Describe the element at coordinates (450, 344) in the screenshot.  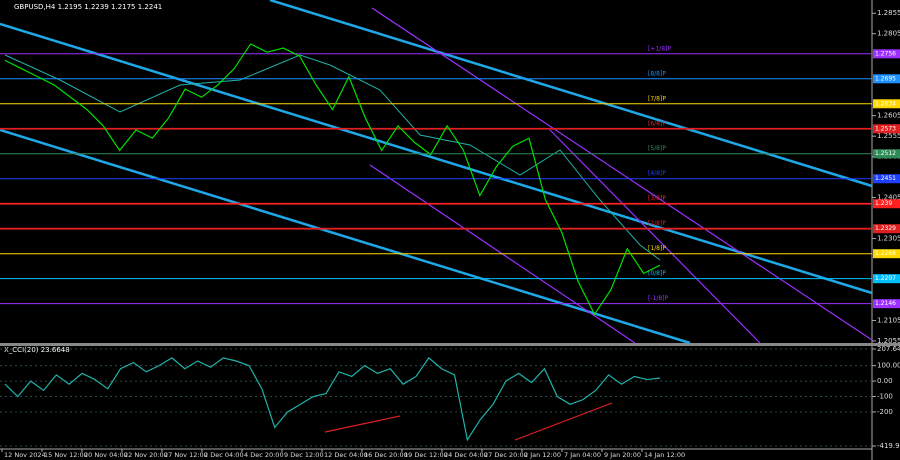
I see `panel-separator` at that location.